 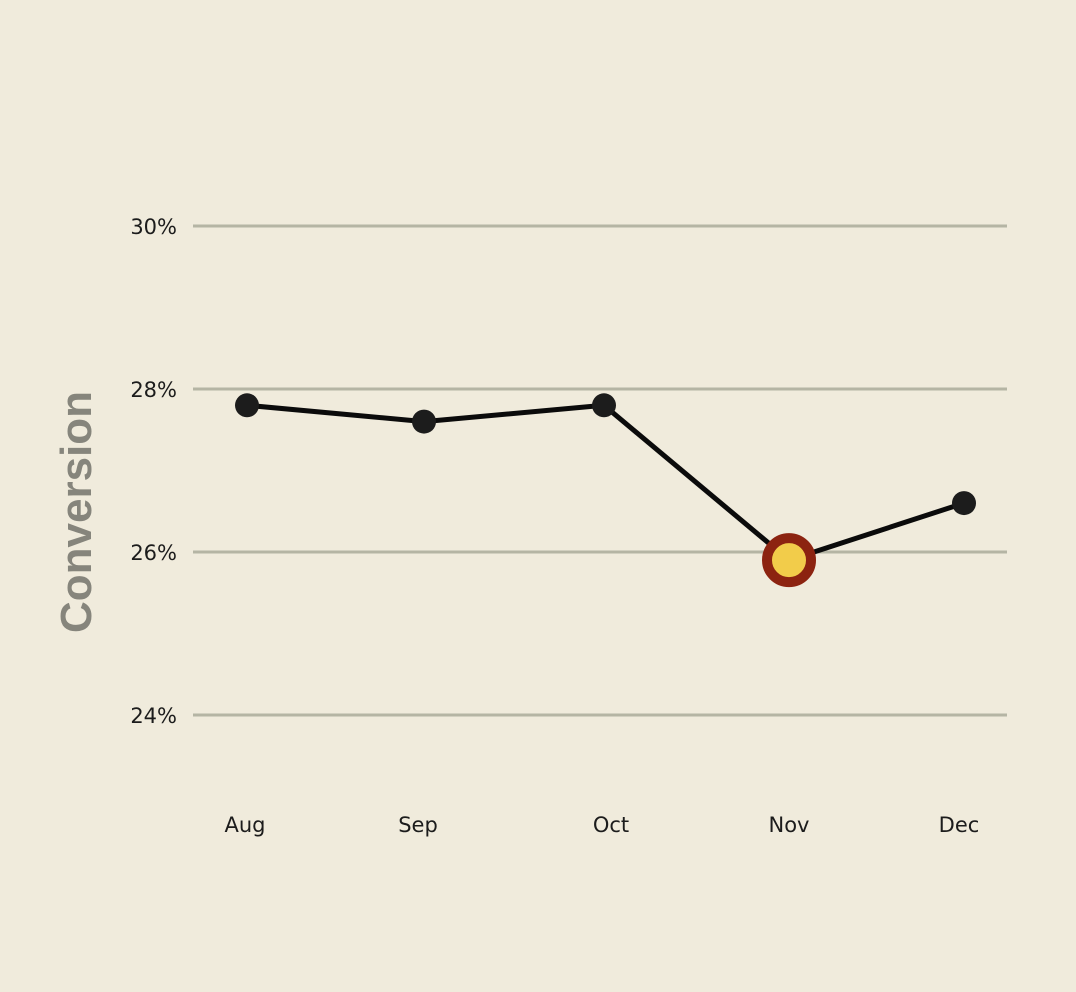 I want to click on y-axis-ticks: 30% 28% 26% 24%, so click(x=153, y=471).